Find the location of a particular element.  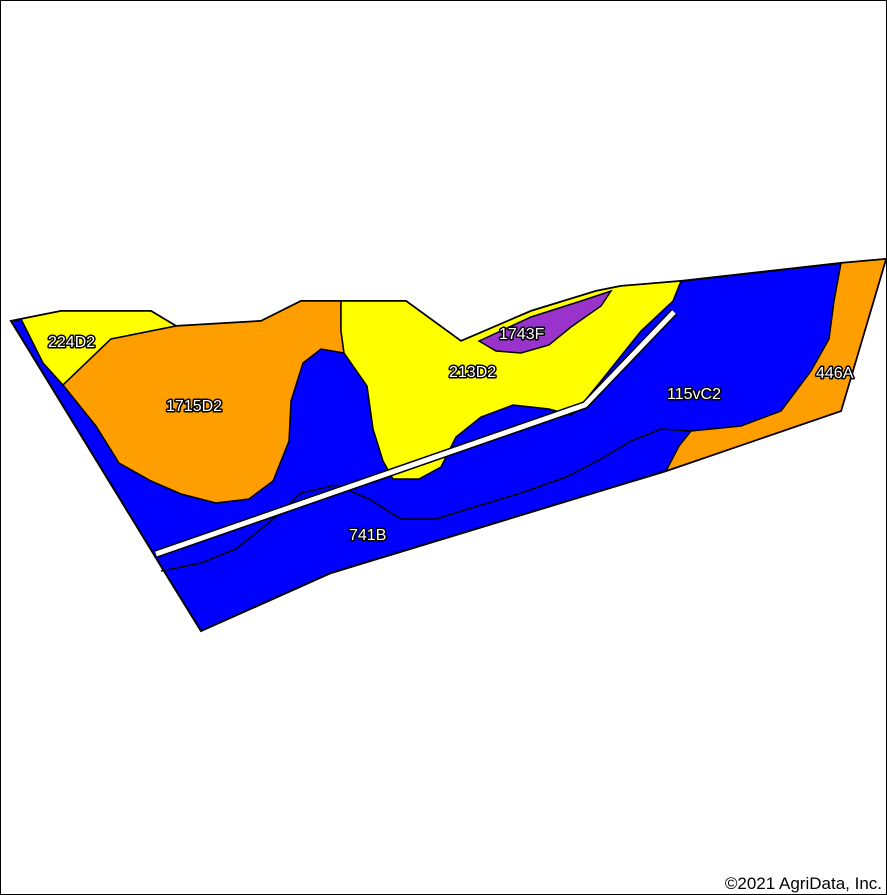

soil-polygon-1715D2 is located at coordinates (203, 402).